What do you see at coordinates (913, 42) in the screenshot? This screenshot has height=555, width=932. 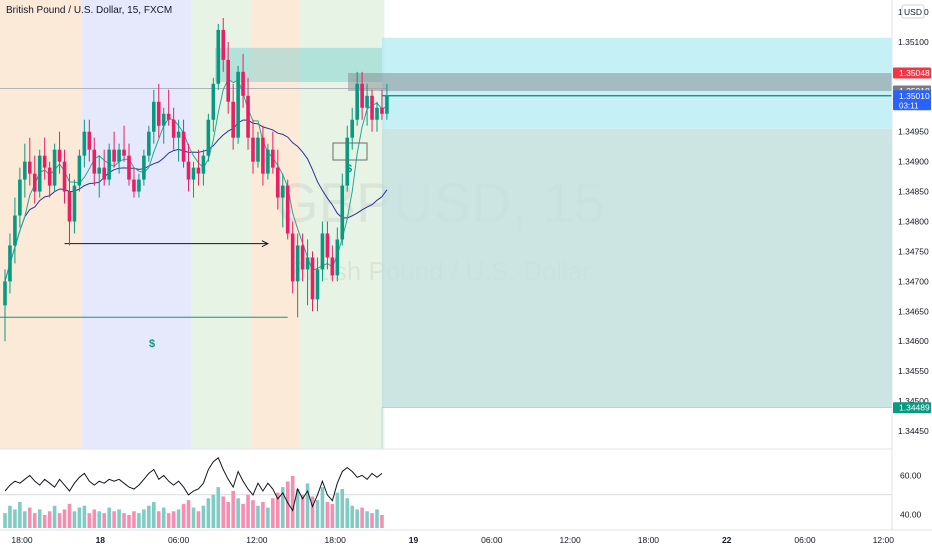 I see `price-tick-label: 1.35100` at bounding box center [913, 42].